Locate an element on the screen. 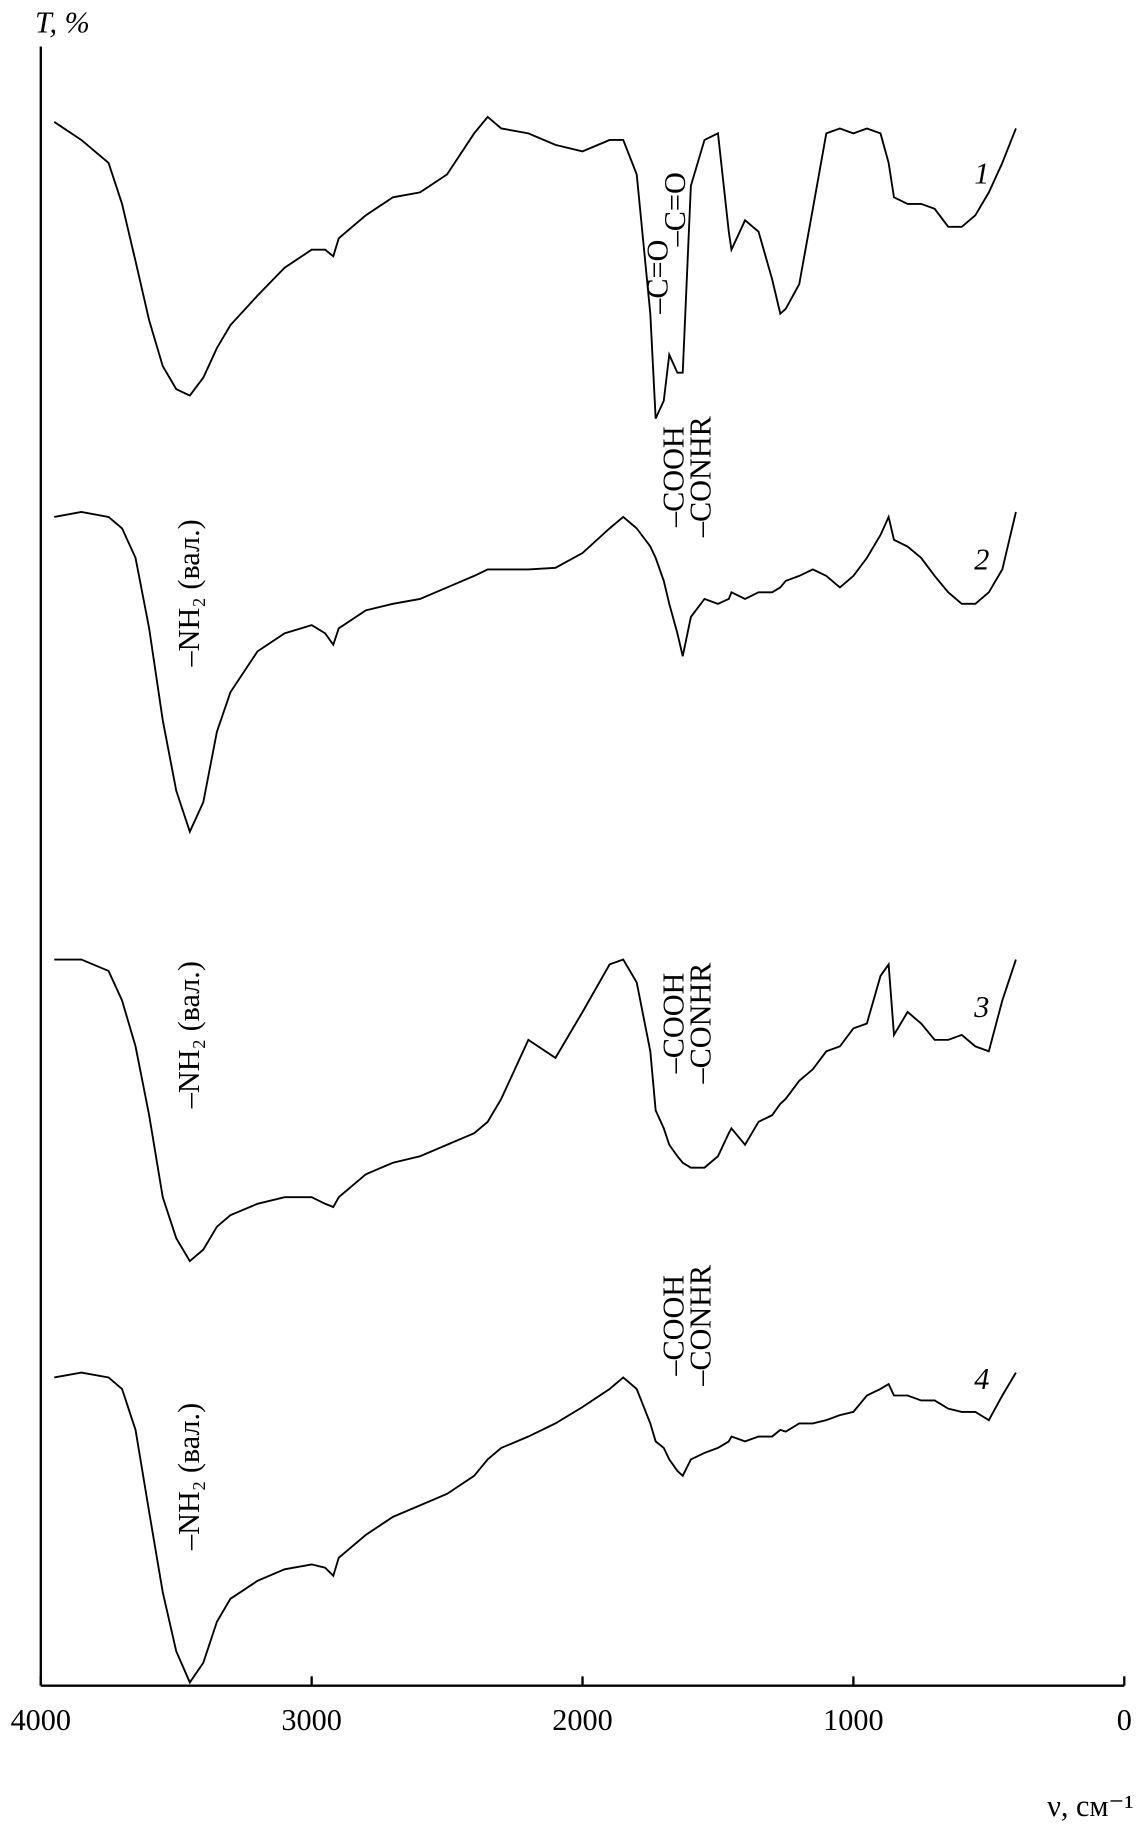  series-label: 4 is located at coordinates (981, 1379).